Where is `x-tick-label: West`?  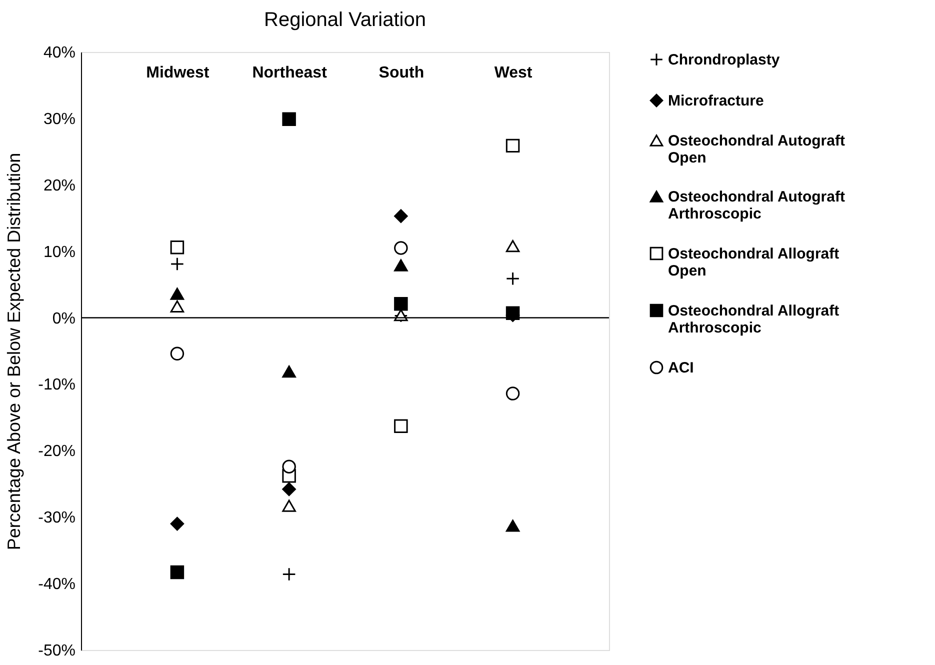 x-tick-label: West is located at coordinates (513, 73).